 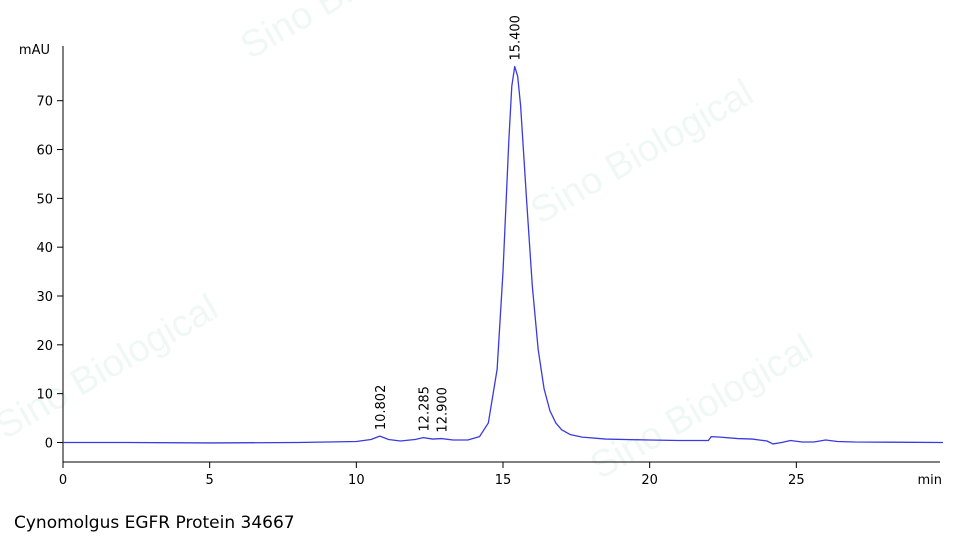 I want to click on x-tick-label: 10, so click(x=356, y=480).